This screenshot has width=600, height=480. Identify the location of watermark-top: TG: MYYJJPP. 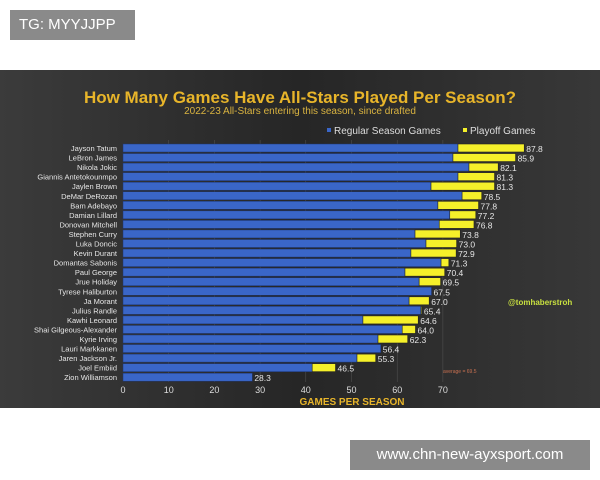
(72, 25).